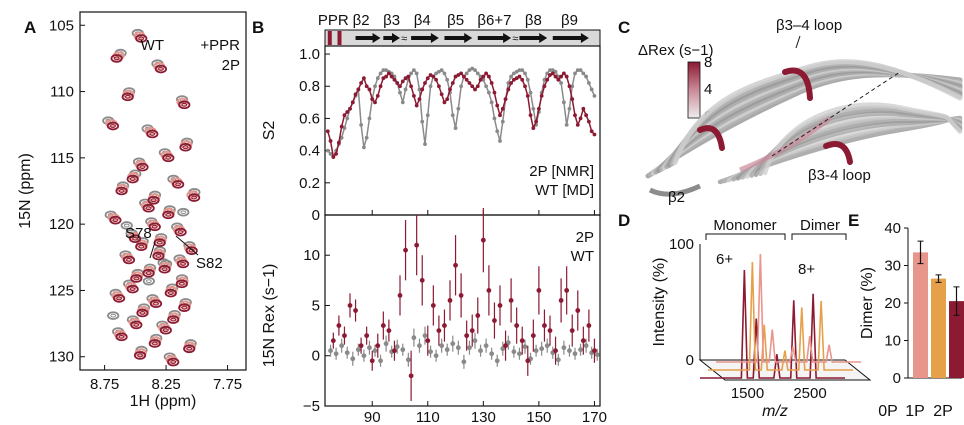 The image size is (964, 425). Describe the element at coordinates (897, 378) in the screenshot. I see `e-ytick-label: 0` at that location.